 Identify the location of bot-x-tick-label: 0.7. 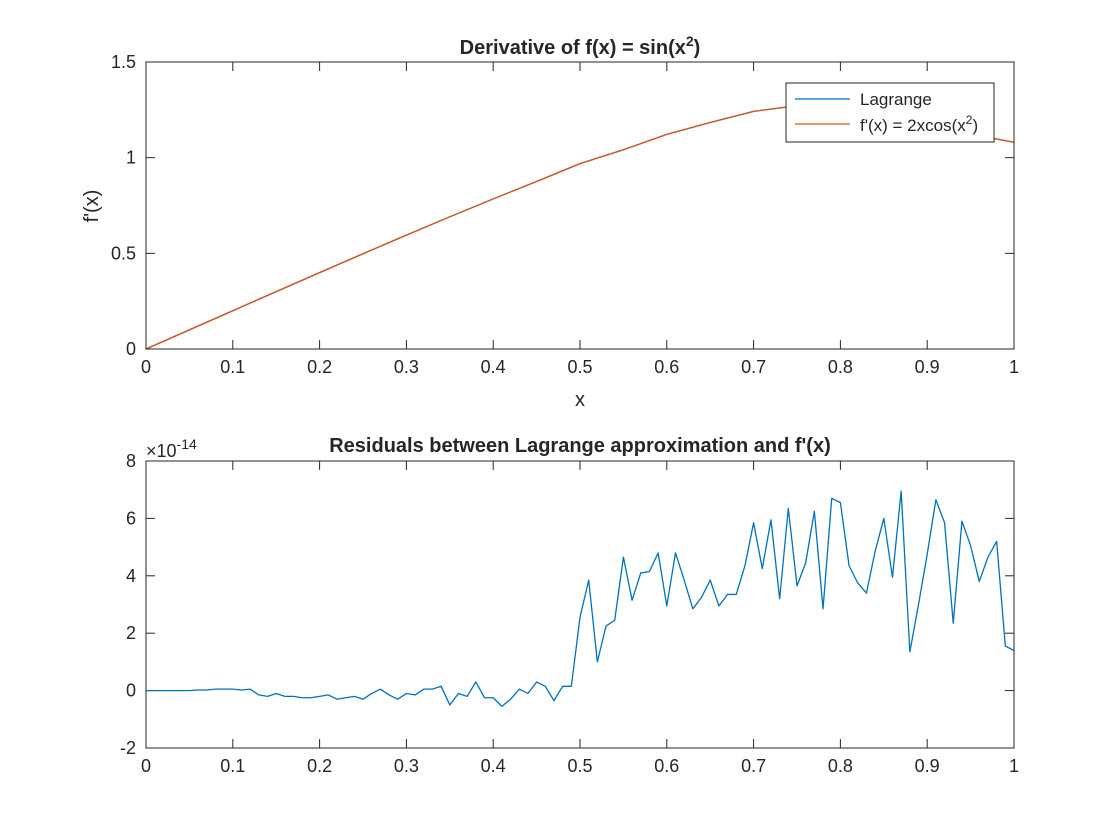
(753, 766).